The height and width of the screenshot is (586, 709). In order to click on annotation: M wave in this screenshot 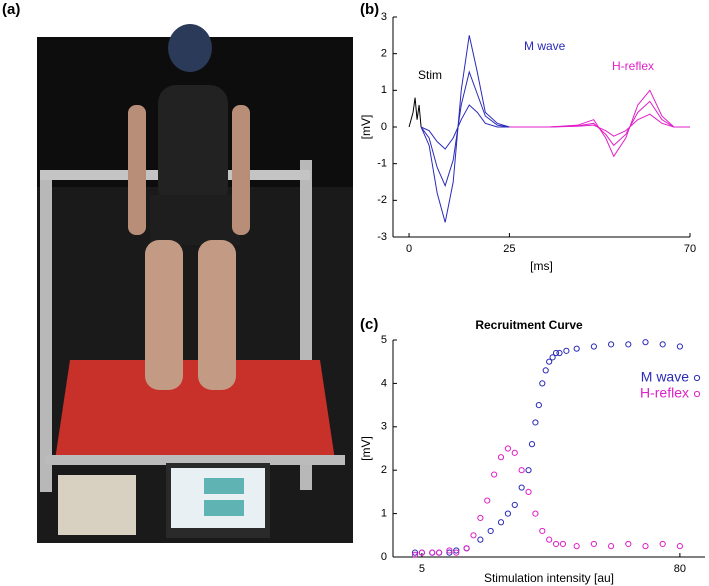, I will do `click(545, 46)`.